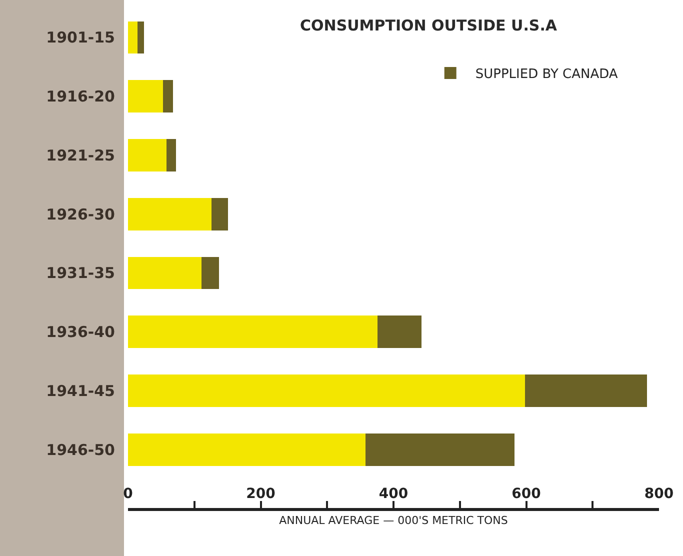  What do you see at coordinates (80, 391) in the screenshot?
I see `y-tick-label: 1941-45` at bounding box center [80, 391].